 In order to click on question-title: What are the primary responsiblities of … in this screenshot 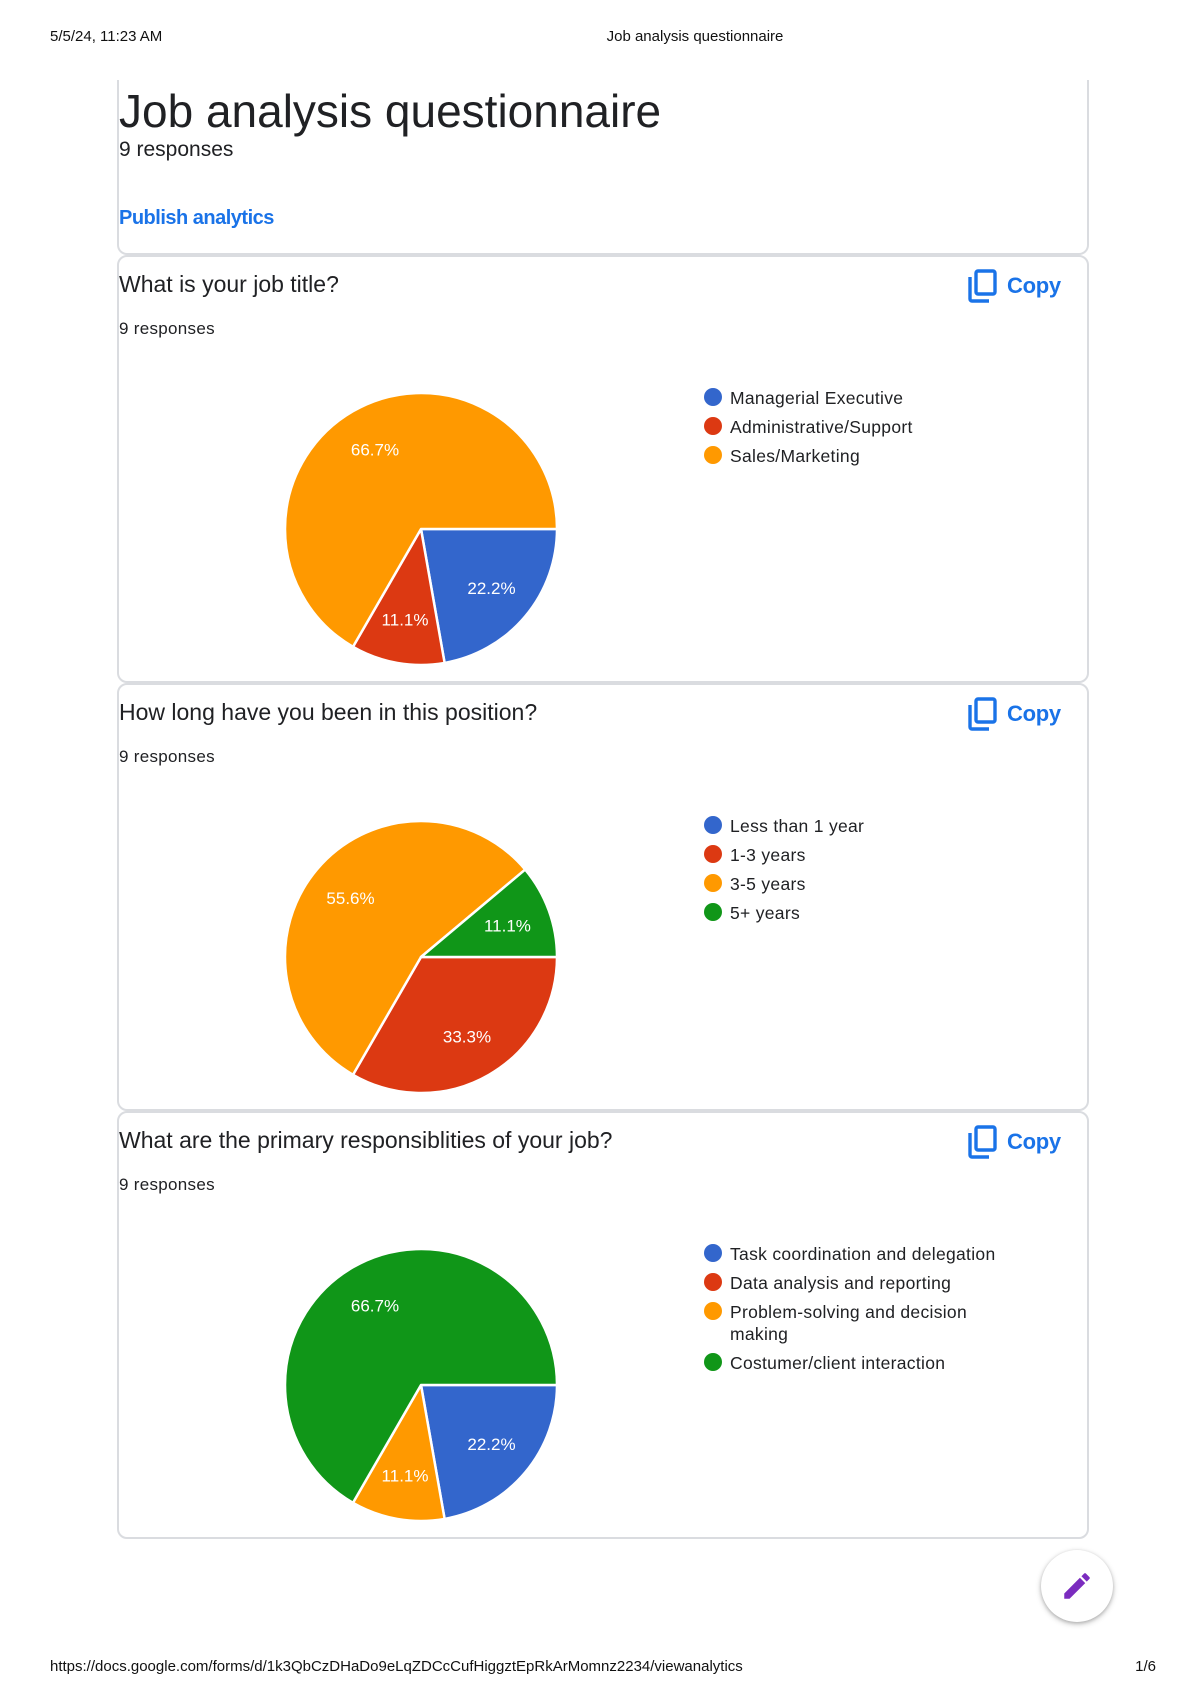, I will do `click(366, 1140)`.